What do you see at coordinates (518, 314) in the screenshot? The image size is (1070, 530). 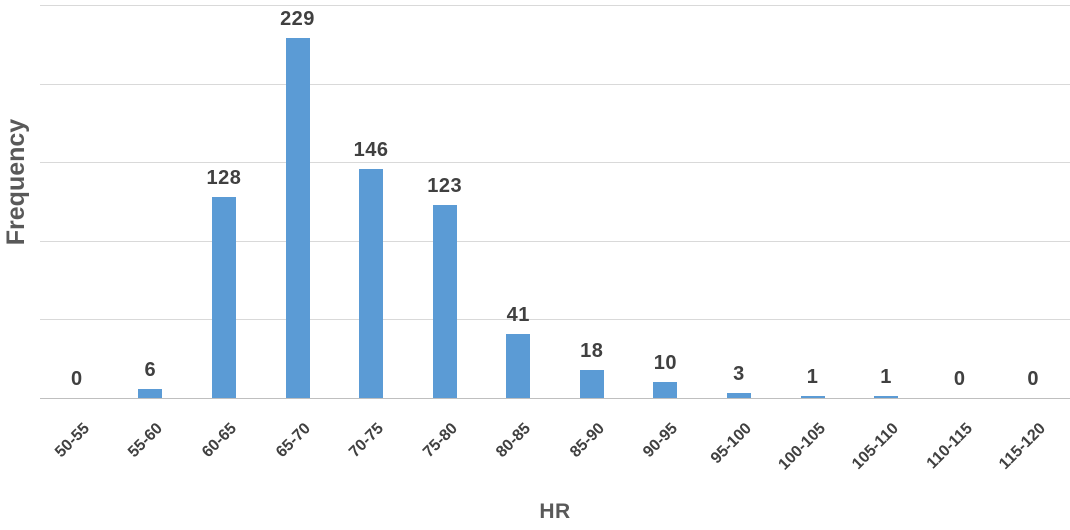 I see `bar-value-label: 41` at bounding box center [518, 314].